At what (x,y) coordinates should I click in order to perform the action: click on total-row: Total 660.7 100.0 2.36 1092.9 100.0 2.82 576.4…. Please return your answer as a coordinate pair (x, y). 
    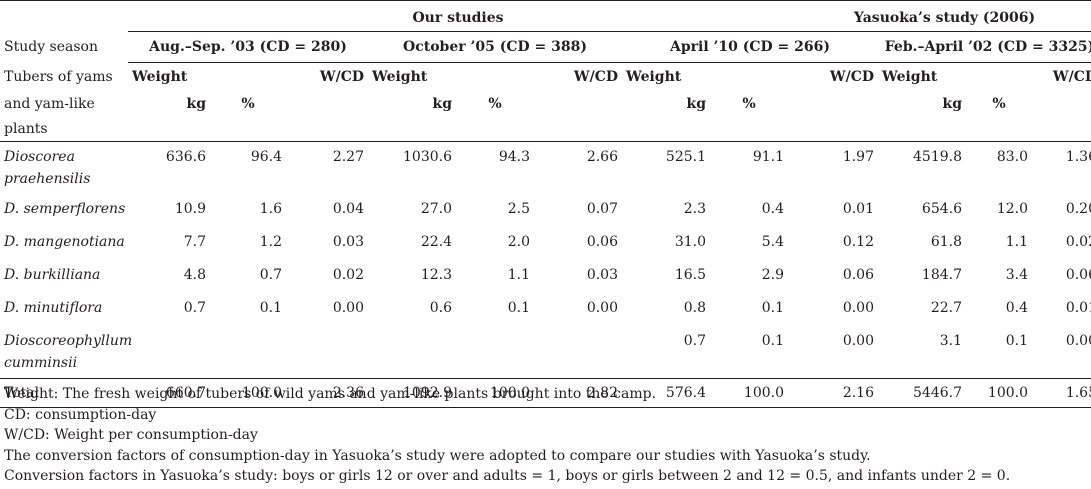
    Looking at the image, I should click on (545, 393).